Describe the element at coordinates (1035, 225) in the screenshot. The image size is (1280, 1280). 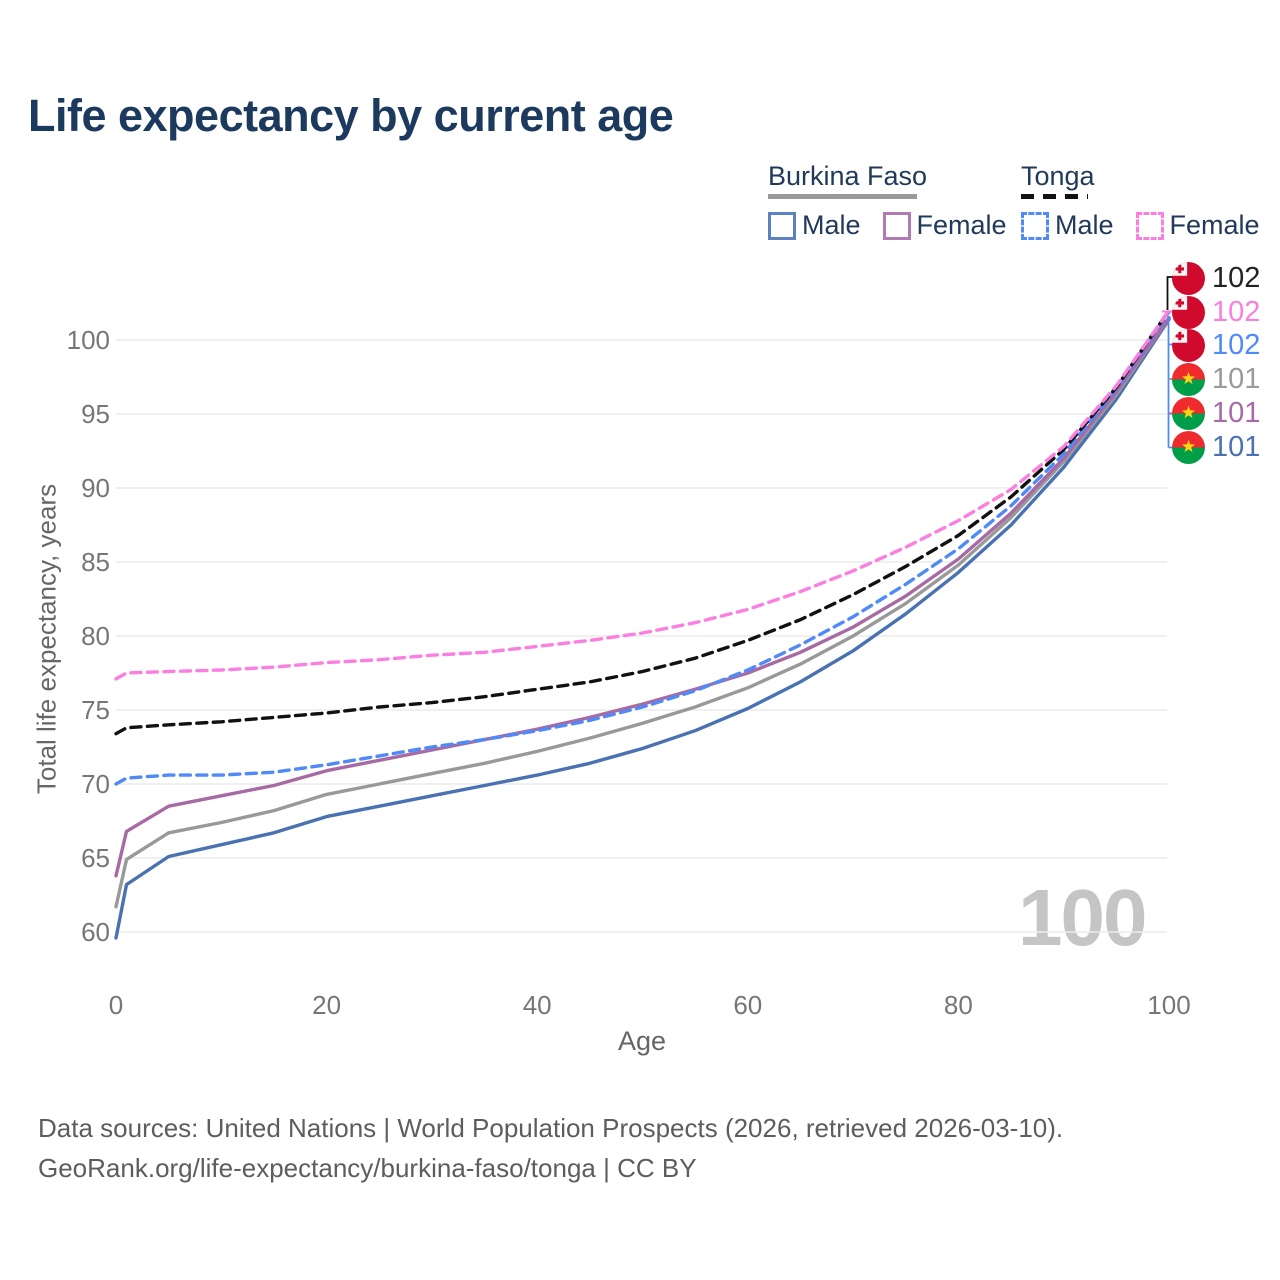
I see `checkbox-tonga-male` at that location.